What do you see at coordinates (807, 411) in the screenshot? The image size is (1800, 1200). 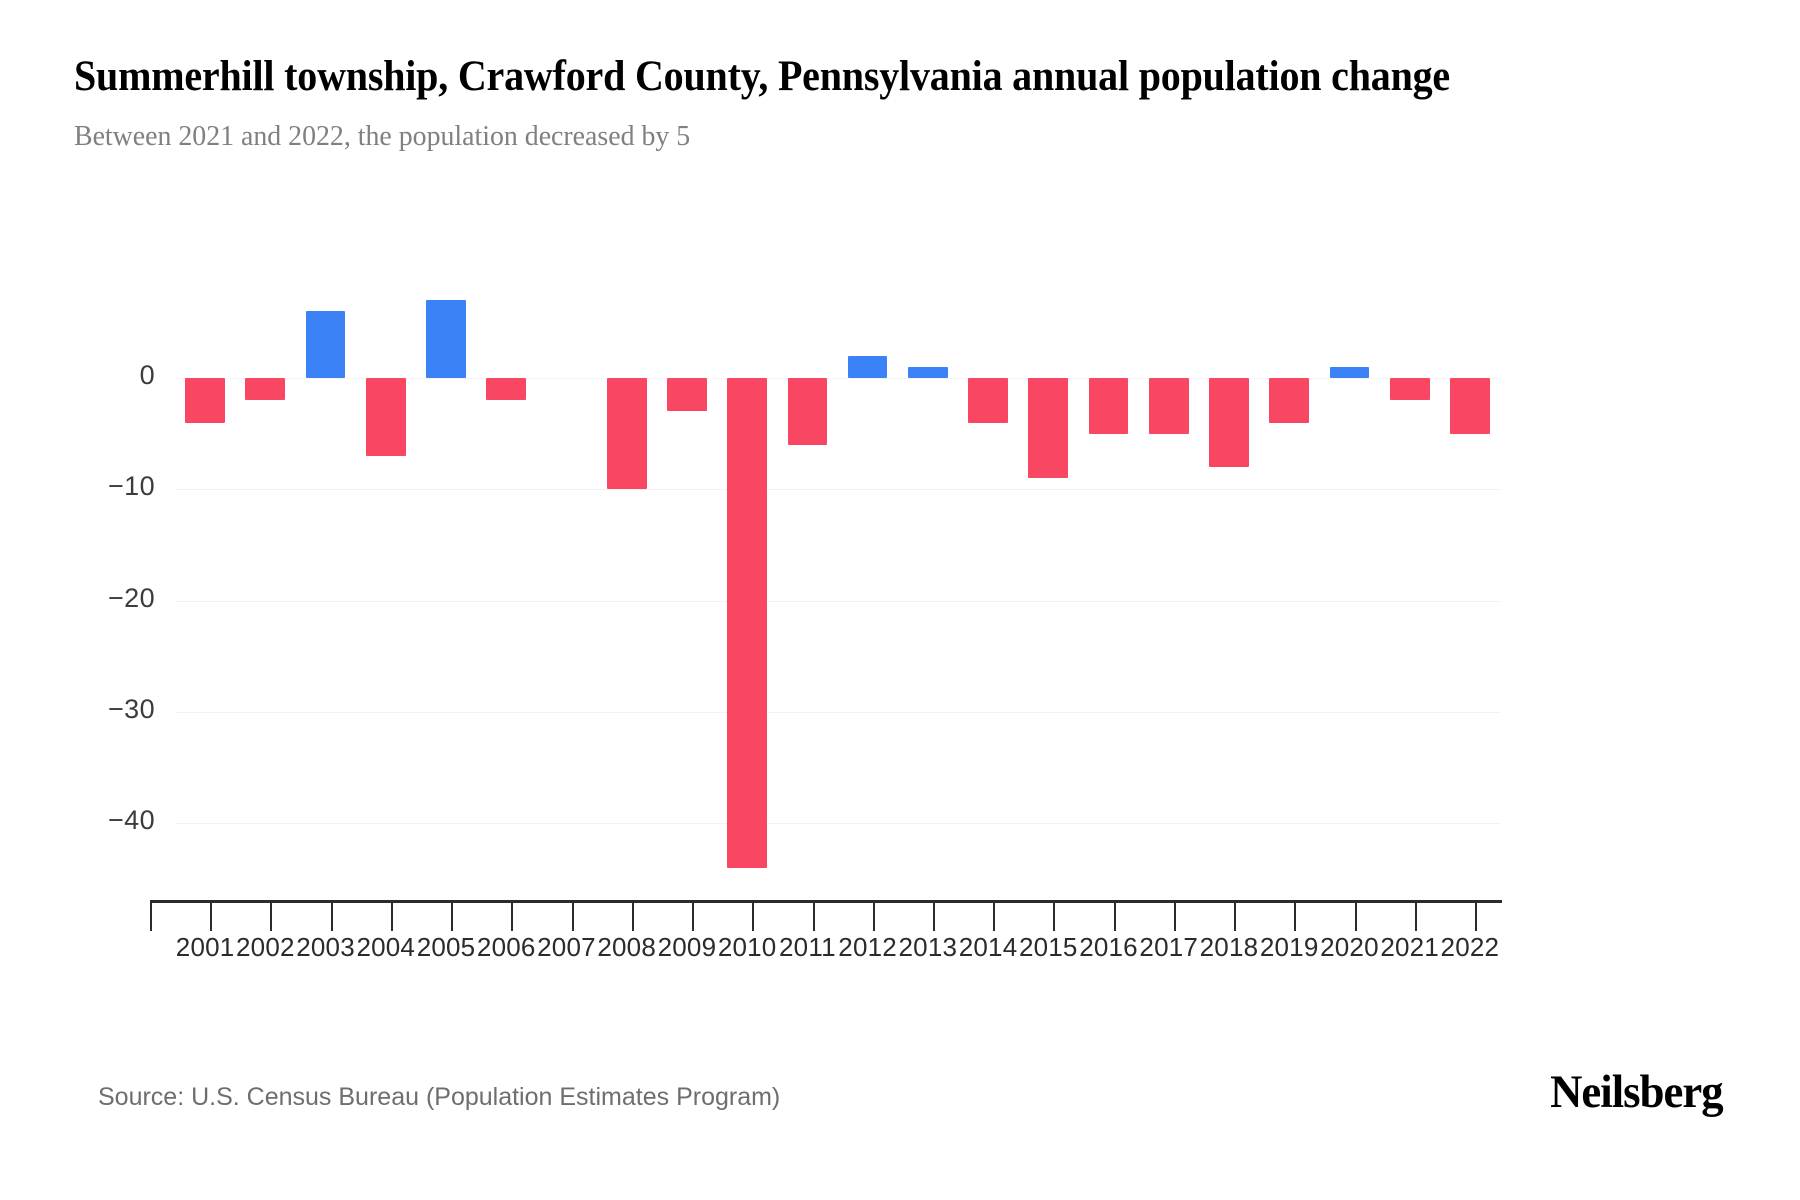 I see `bar-2011` at bounding box center [807, 411].